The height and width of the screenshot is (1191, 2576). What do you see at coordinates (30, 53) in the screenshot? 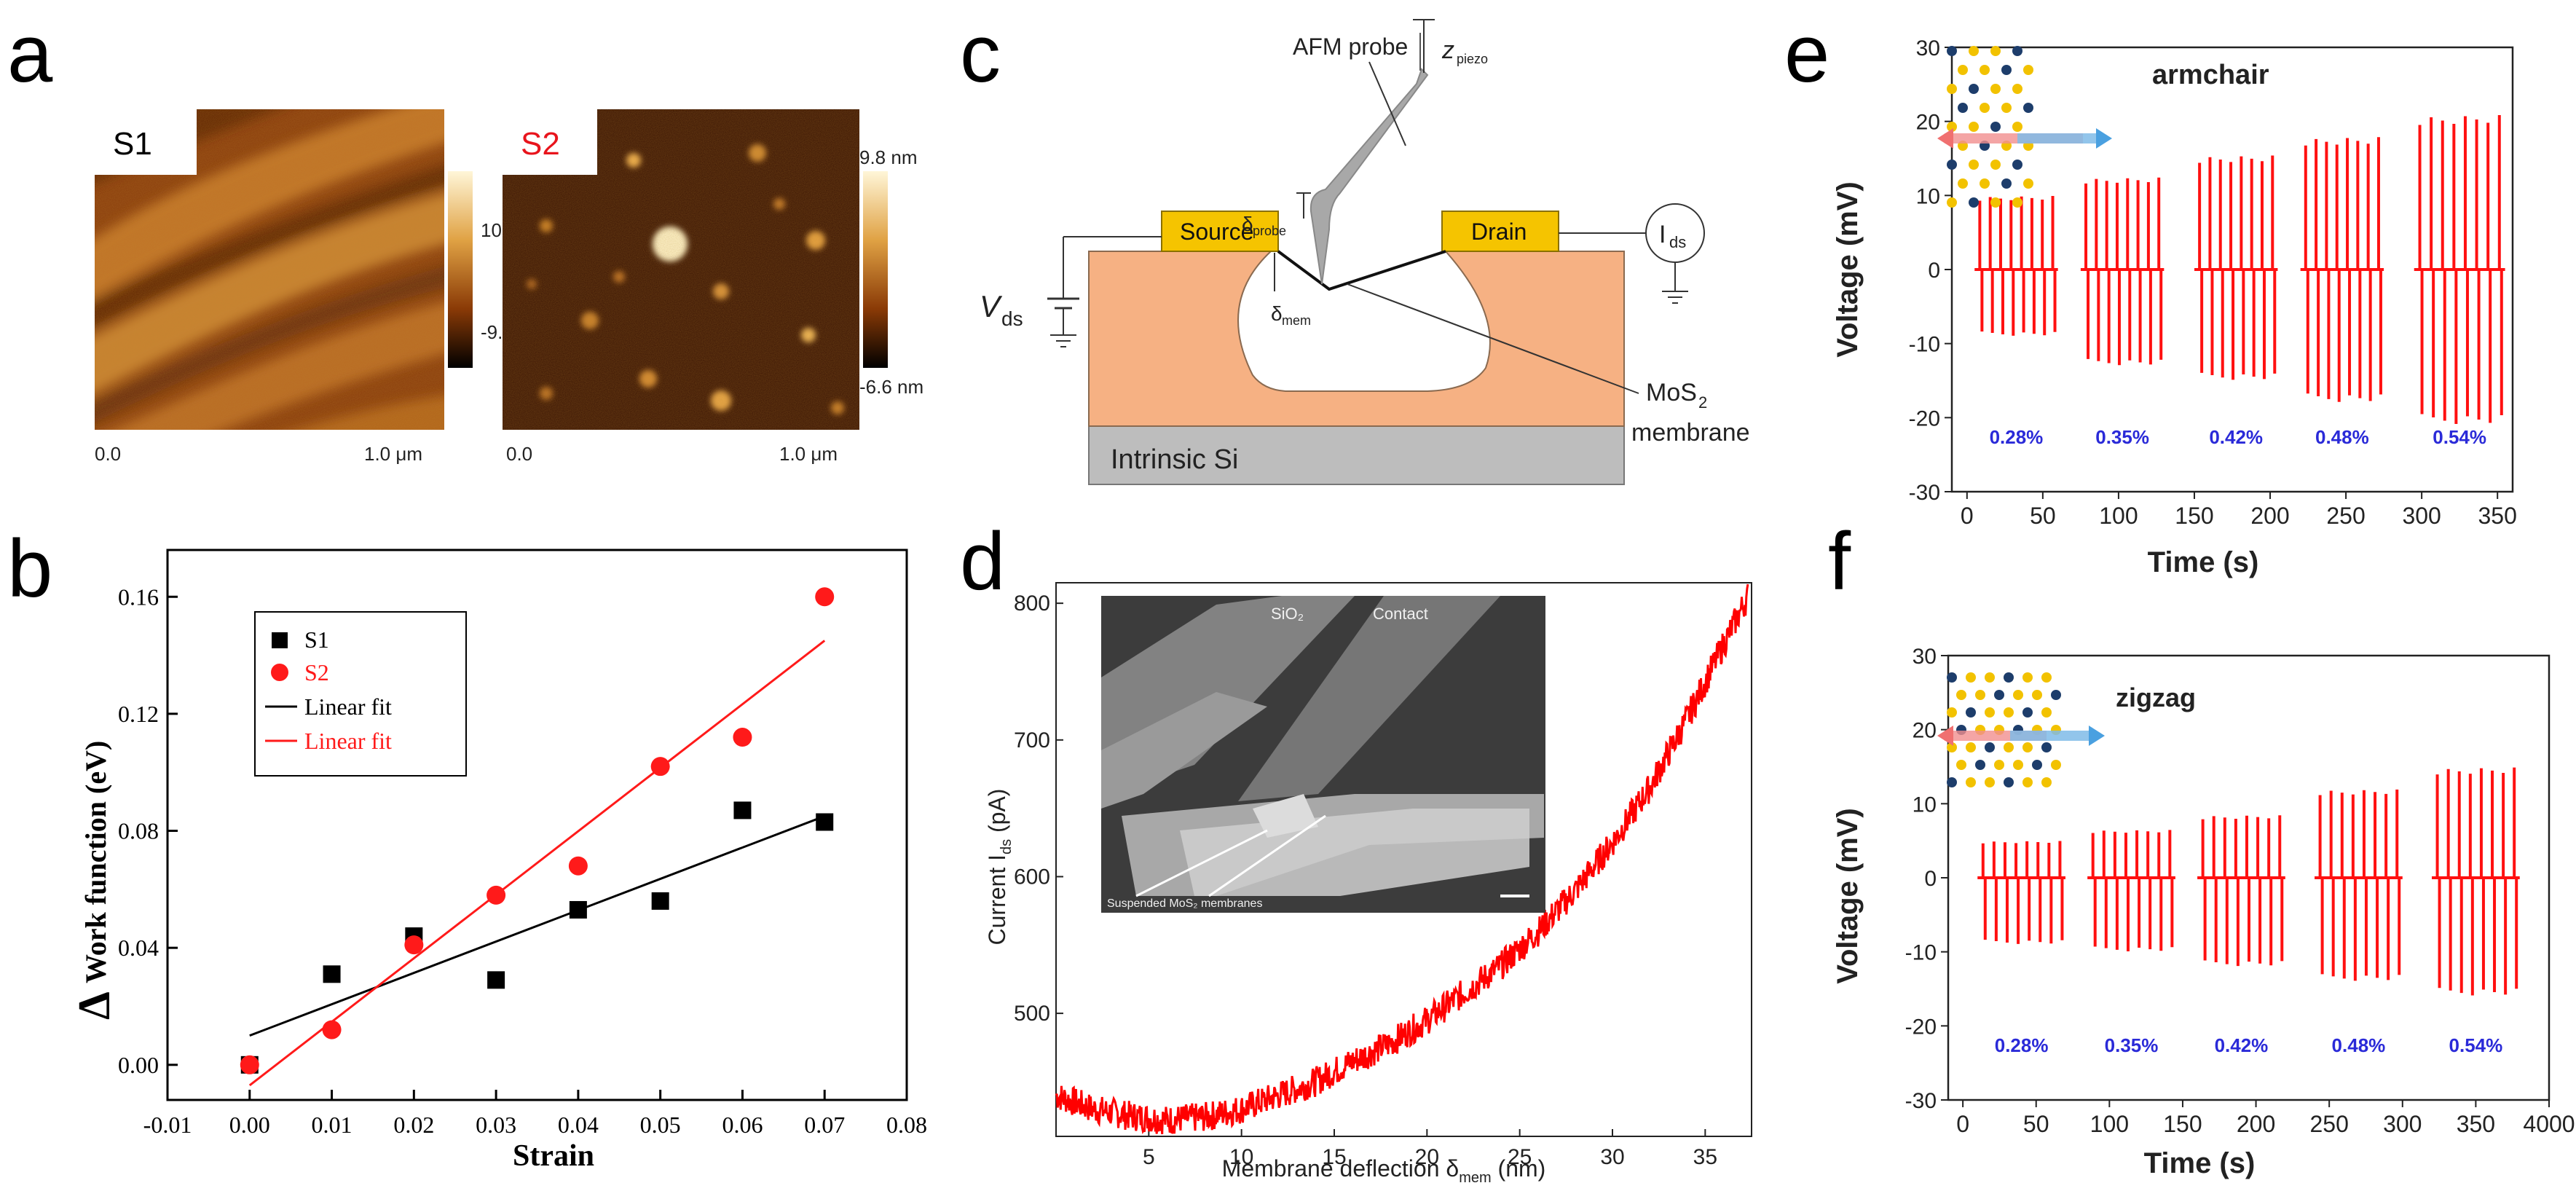
I see `panel-letter-a: a` at bounding box center [30, 53].